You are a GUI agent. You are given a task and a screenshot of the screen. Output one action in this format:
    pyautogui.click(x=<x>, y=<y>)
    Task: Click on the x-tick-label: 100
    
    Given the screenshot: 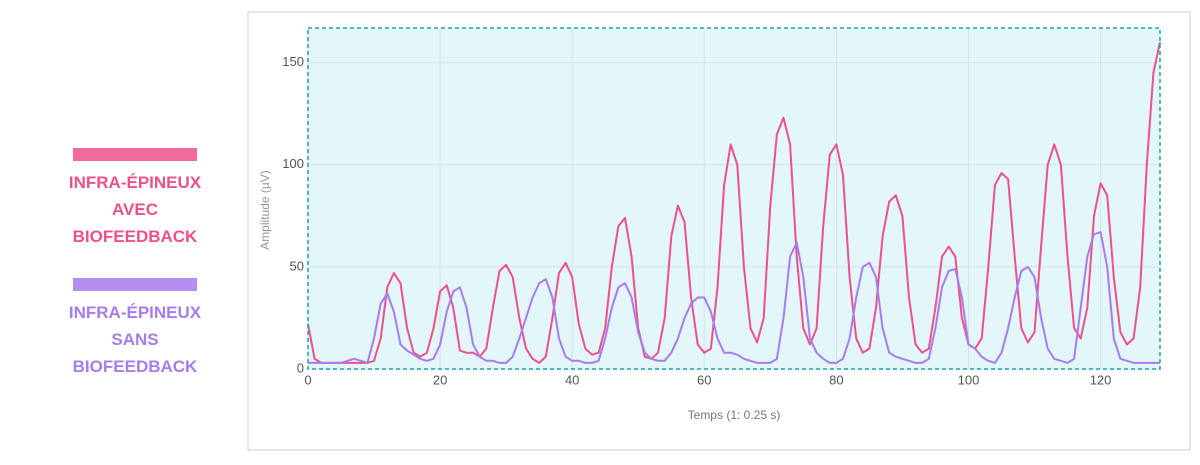 What is the action you would take?
    pyautogui.click(x=969, y=379)
    